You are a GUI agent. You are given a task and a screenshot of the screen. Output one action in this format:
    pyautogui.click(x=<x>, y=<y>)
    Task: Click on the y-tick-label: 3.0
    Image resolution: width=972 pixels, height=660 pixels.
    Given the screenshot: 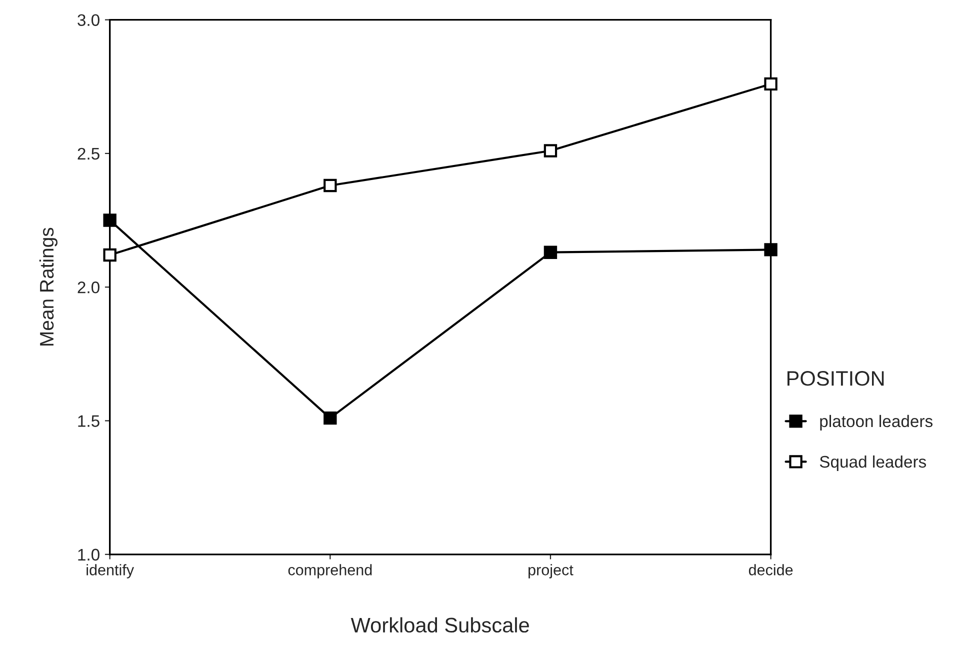 What is the action you would take?
    pyautogui.click(x=89, y=20)
    